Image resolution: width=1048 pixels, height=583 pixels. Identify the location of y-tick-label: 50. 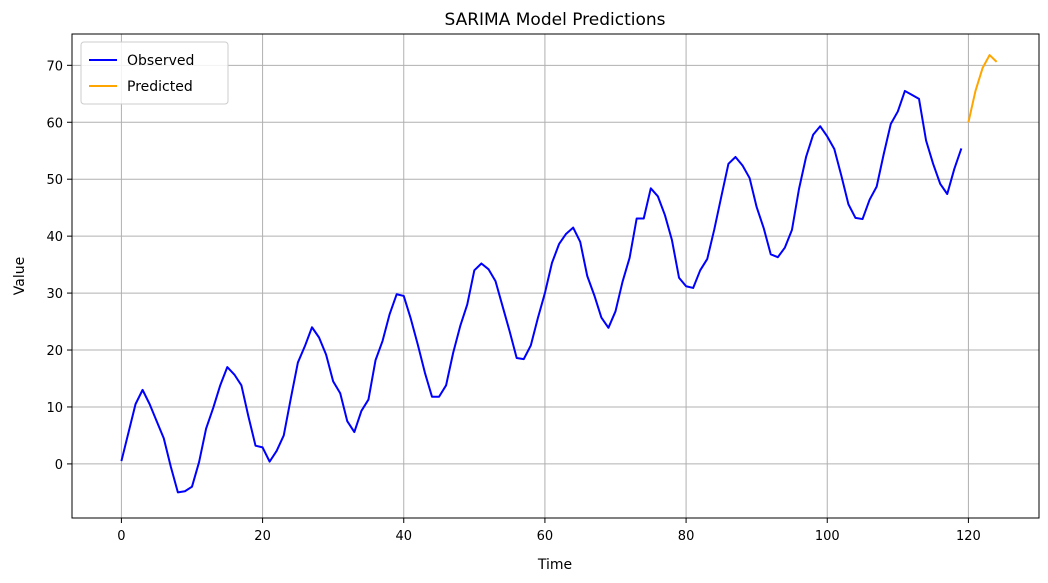
(54, 180).